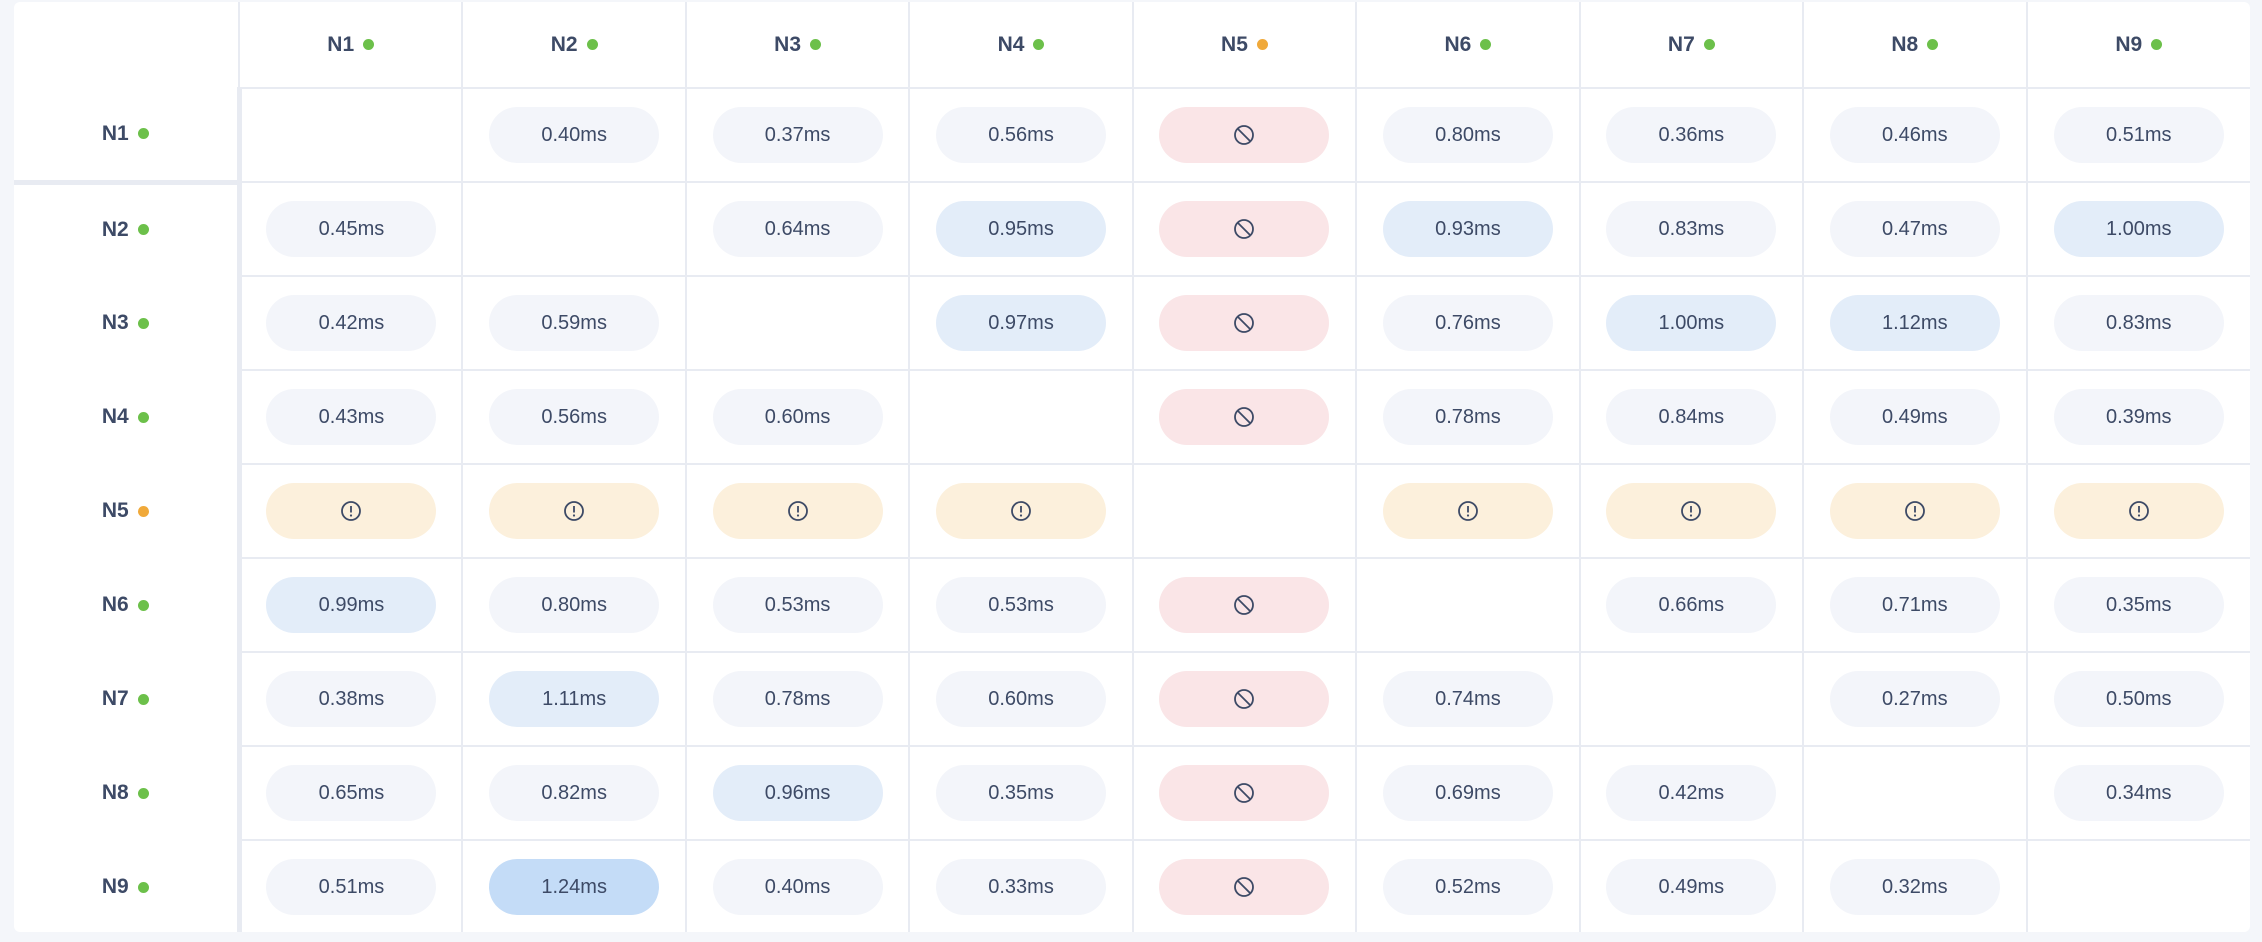 This screenshot has width=2262, height=942. What do you see at coordinates (1467, 887) in the screenshot?
I see `latency-pill: 0.52ms` at bounding box center [1467, 887].